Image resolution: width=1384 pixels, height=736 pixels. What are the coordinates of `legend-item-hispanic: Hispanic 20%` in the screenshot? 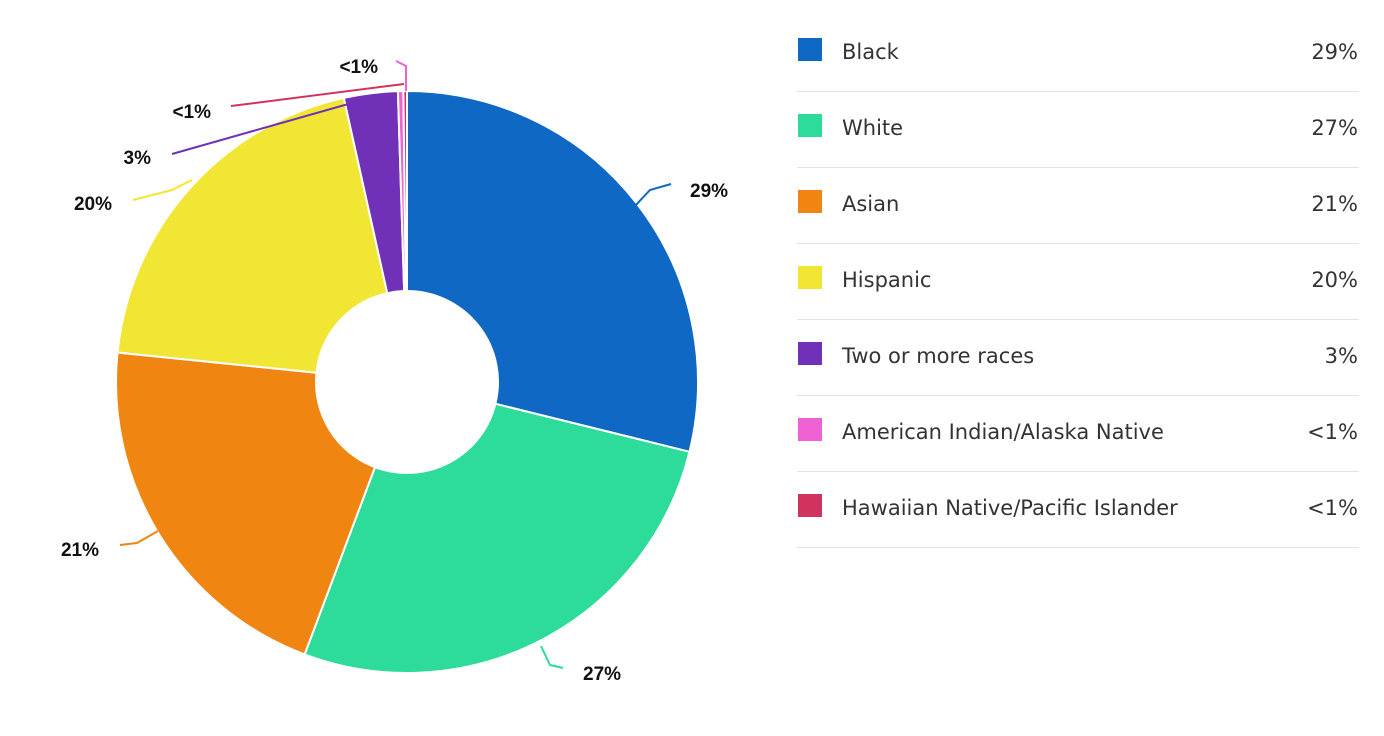 It's located at (1078, 282).